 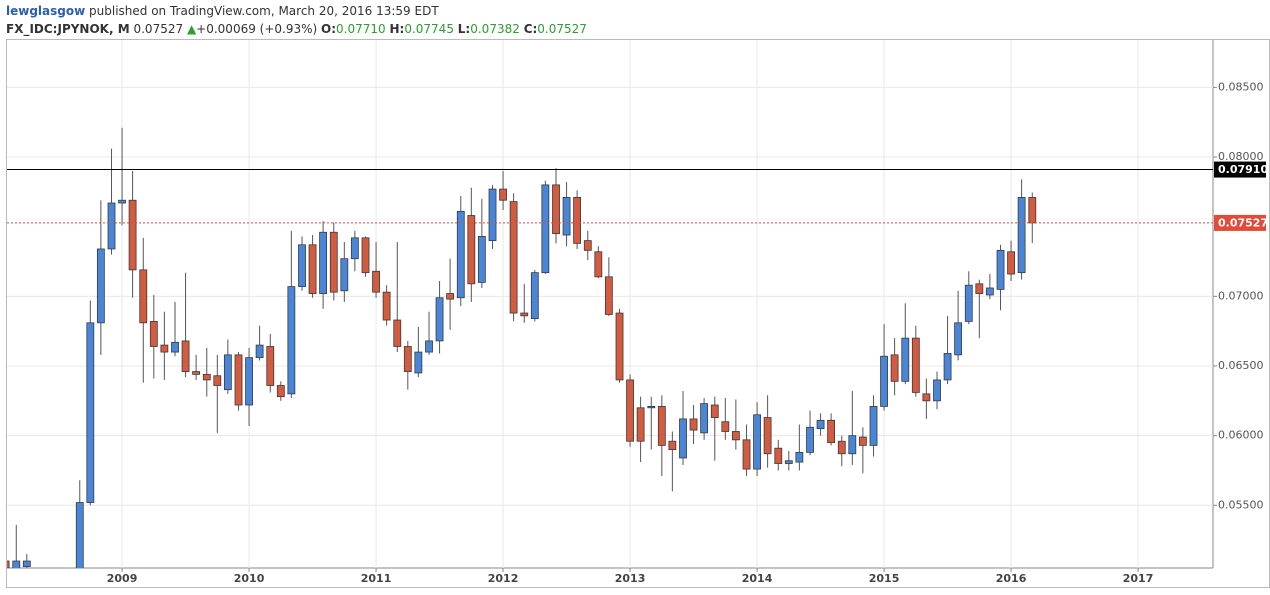 I want to click on ohlc-value: 0.07382, so click(x=495, y=29).